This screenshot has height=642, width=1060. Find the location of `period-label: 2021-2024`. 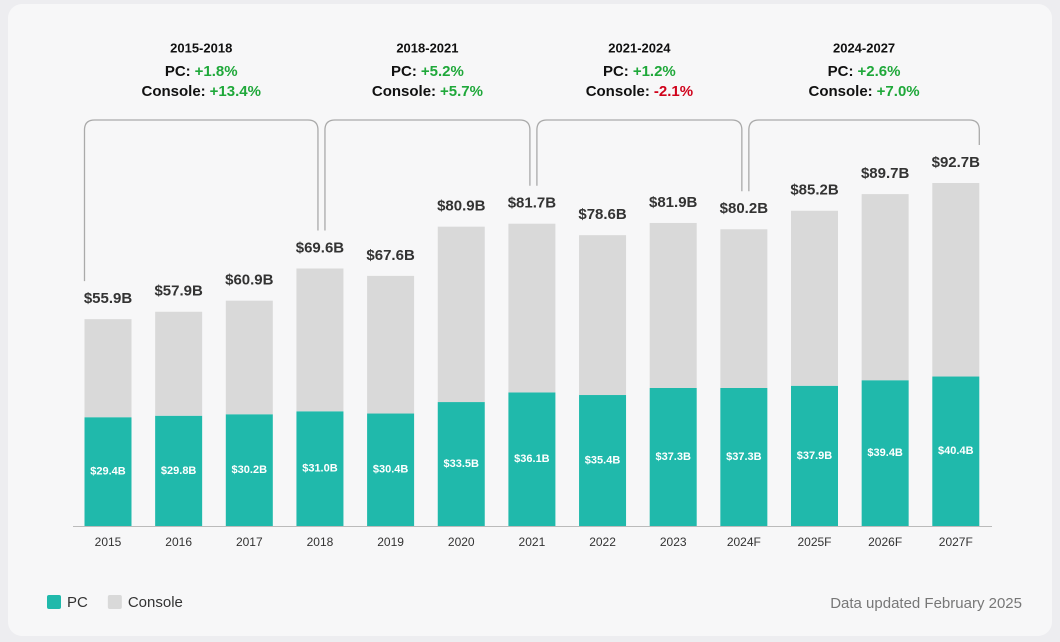

period-label: 2021-2024 is located at coordinates (639, 47).